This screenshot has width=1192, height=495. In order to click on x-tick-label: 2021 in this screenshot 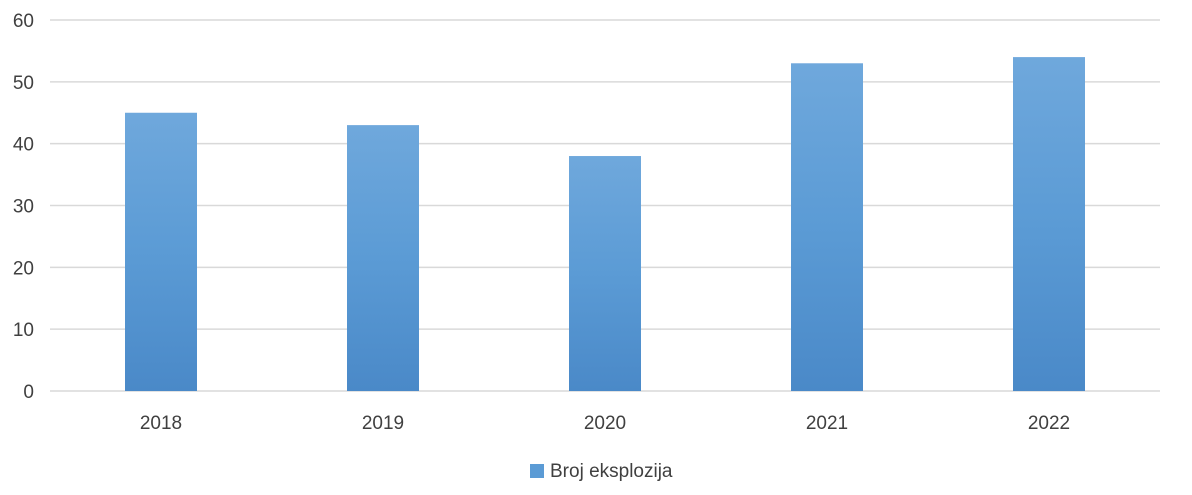, I will do `click(827, 423)`.